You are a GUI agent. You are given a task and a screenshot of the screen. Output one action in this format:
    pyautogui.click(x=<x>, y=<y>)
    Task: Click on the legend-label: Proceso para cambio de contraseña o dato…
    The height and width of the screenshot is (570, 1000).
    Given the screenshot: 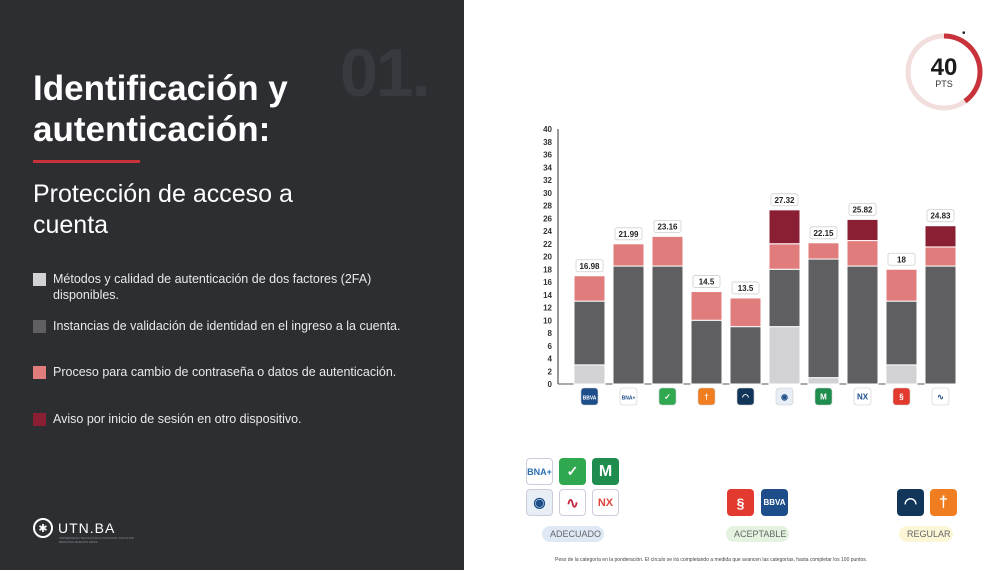 What is the action you would take?
    pyautogui.click(x=225, y=372)
    